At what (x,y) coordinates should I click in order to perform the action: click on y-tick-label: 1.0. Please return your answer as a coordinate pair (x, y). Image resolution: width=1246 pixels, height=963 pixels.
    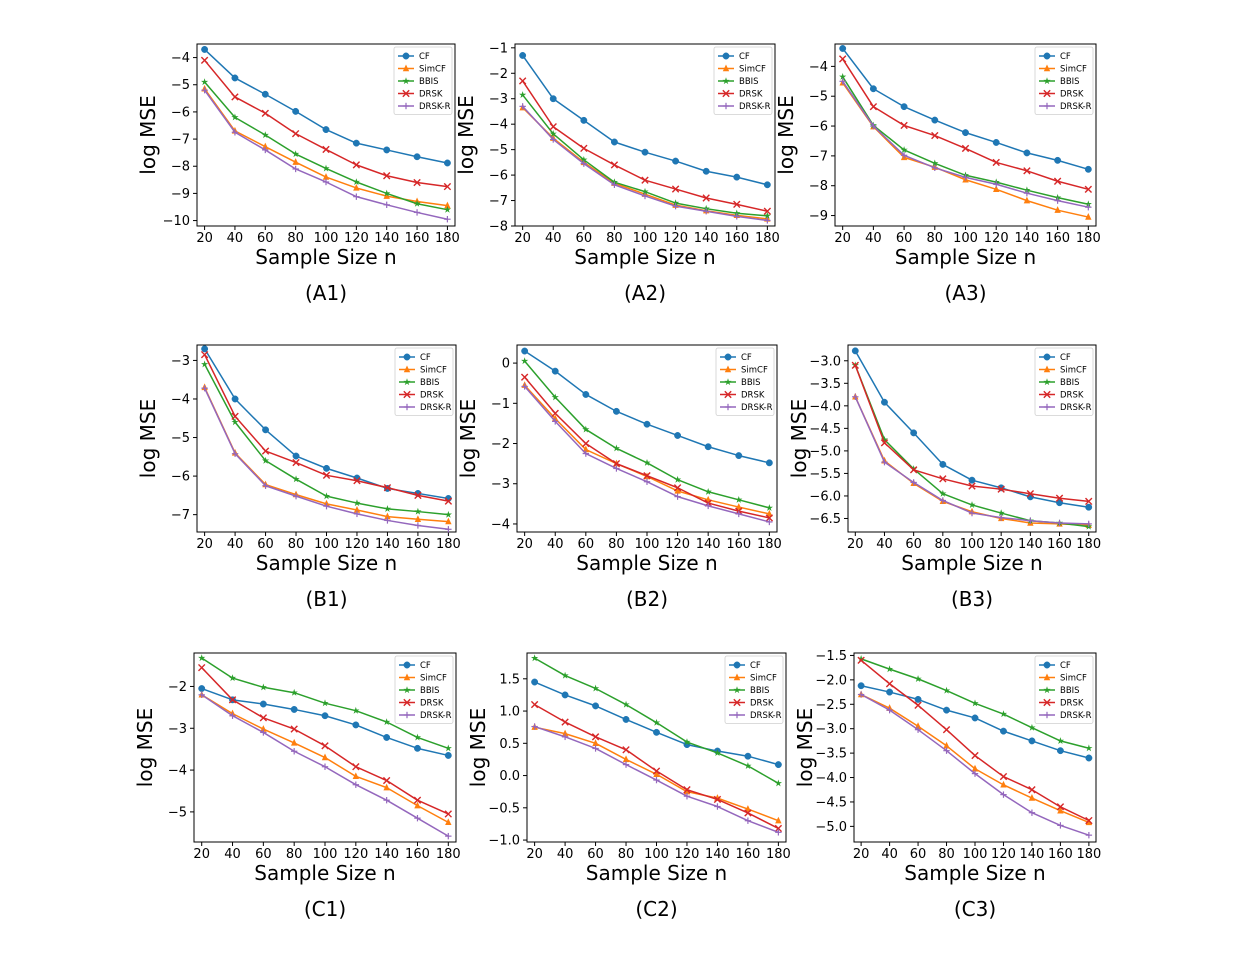
    Looking at the image, I should click on (509, 712).